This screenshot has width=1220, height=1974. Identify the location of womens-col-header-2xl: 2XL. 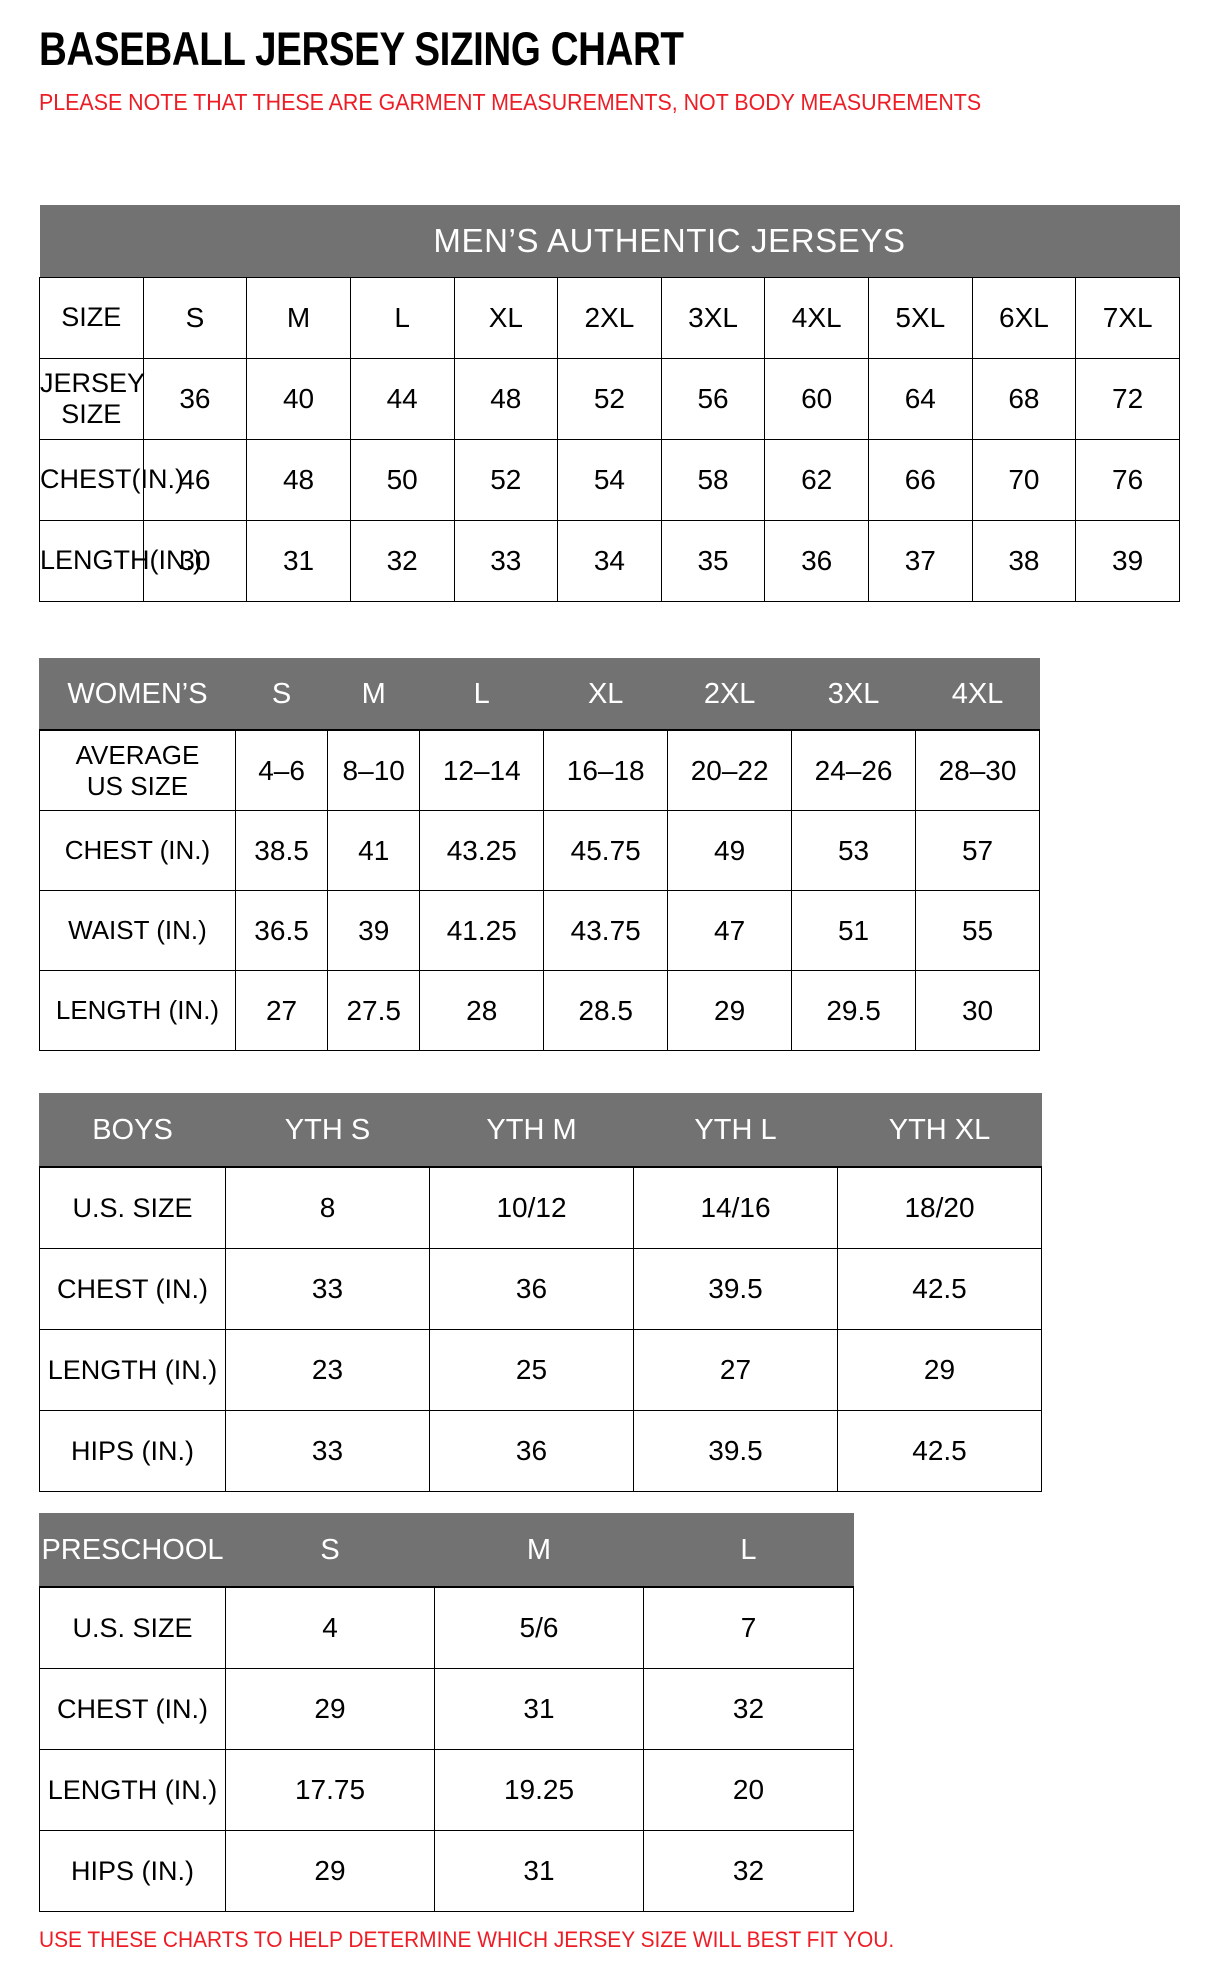
(730, 694).